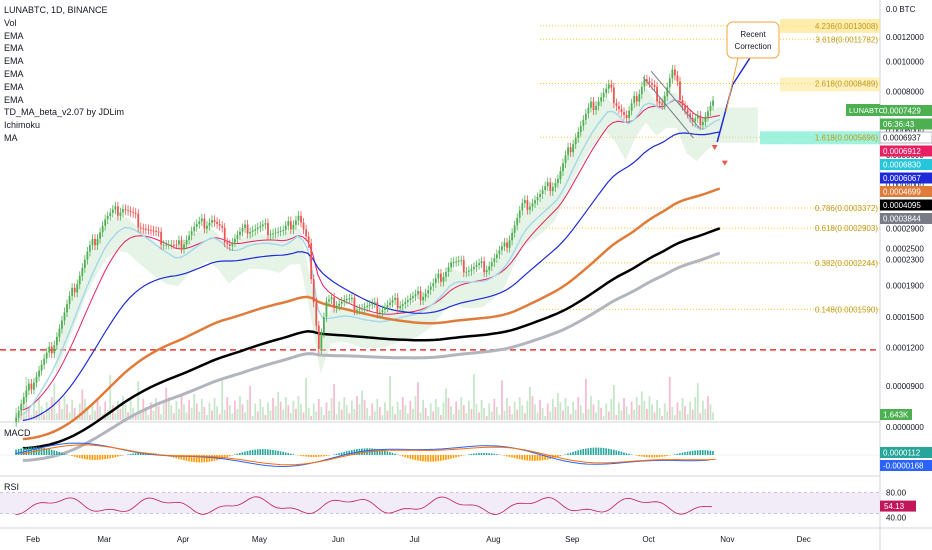 This screenshot has width=932, height=550. Describe the element at coordinates (714, 147) in the screenshot. I see `down-arrow` at that location.